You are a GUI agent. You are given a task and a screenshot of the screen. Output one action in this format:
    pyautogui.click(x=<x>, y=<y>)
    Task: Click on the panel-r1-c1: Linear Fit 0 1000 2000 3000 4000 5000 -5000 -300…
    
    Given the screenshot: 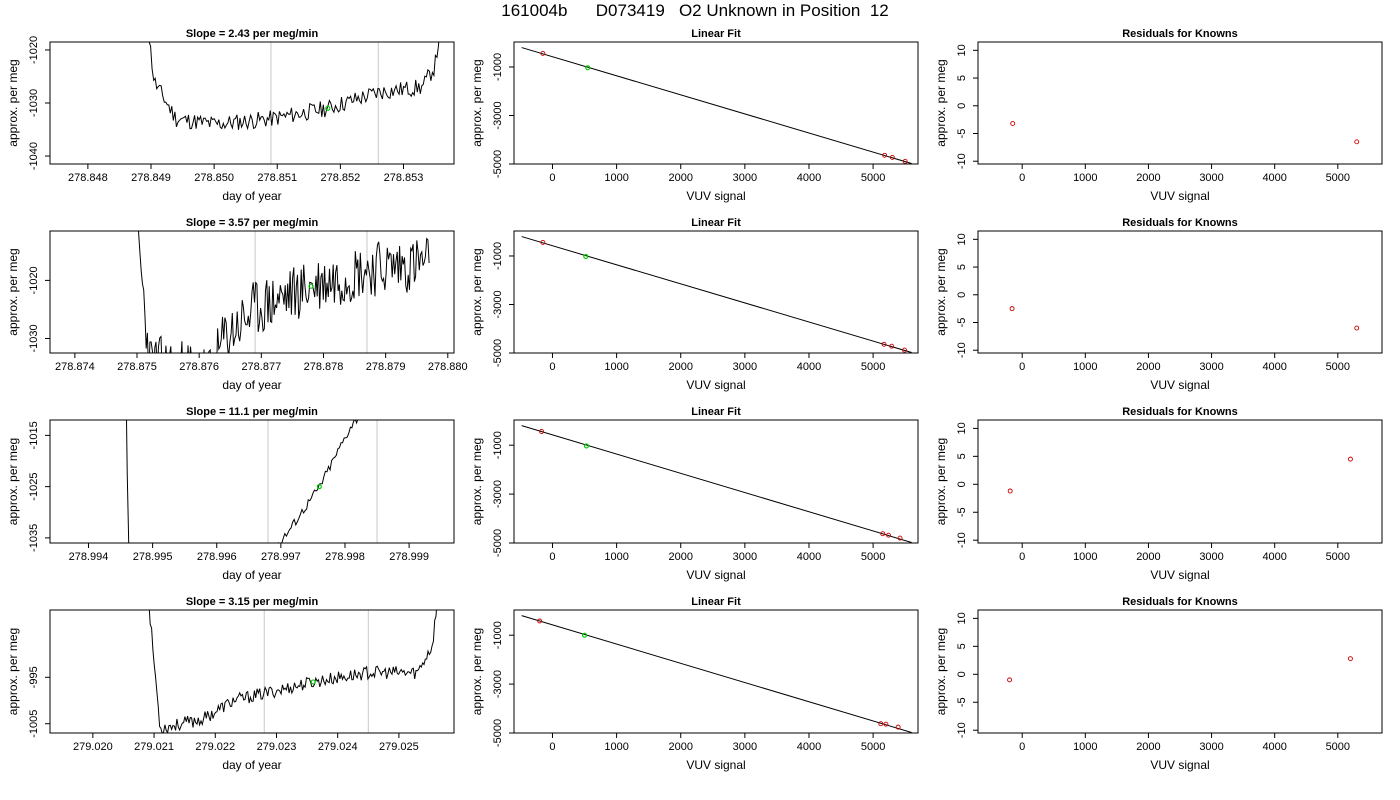 What is the action you would take?
    pyautogui.click(x=694, y=304)
    